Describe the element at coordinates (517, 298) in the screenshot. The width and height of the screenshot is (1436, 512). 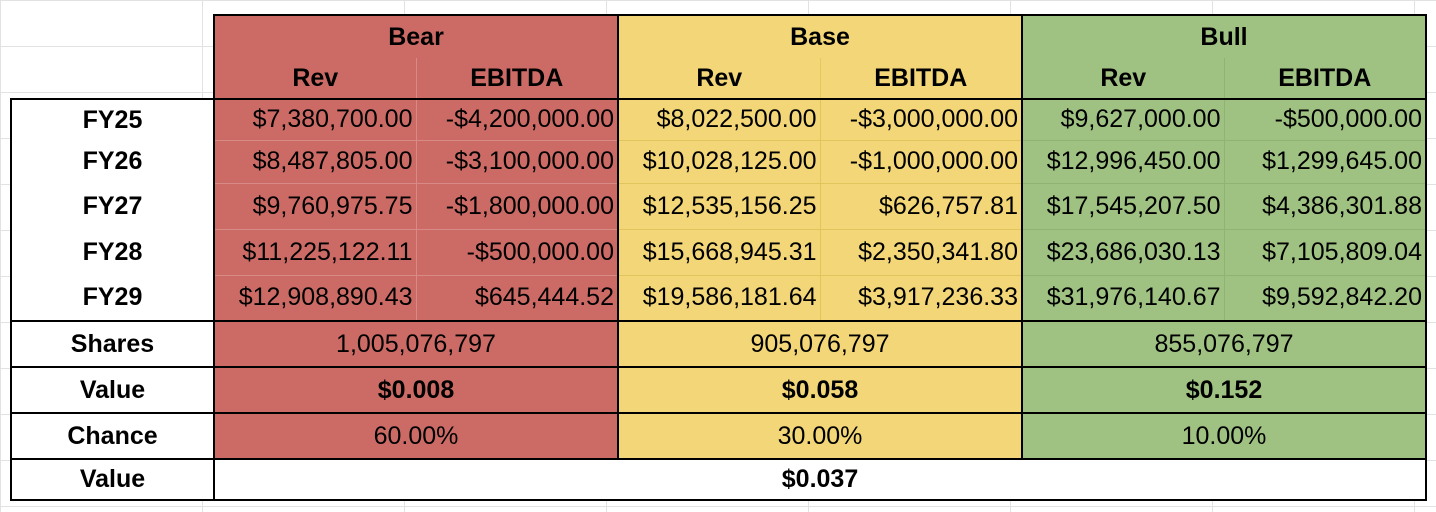
I see `bear-ebitda-cell: $645,444.52` at that location.